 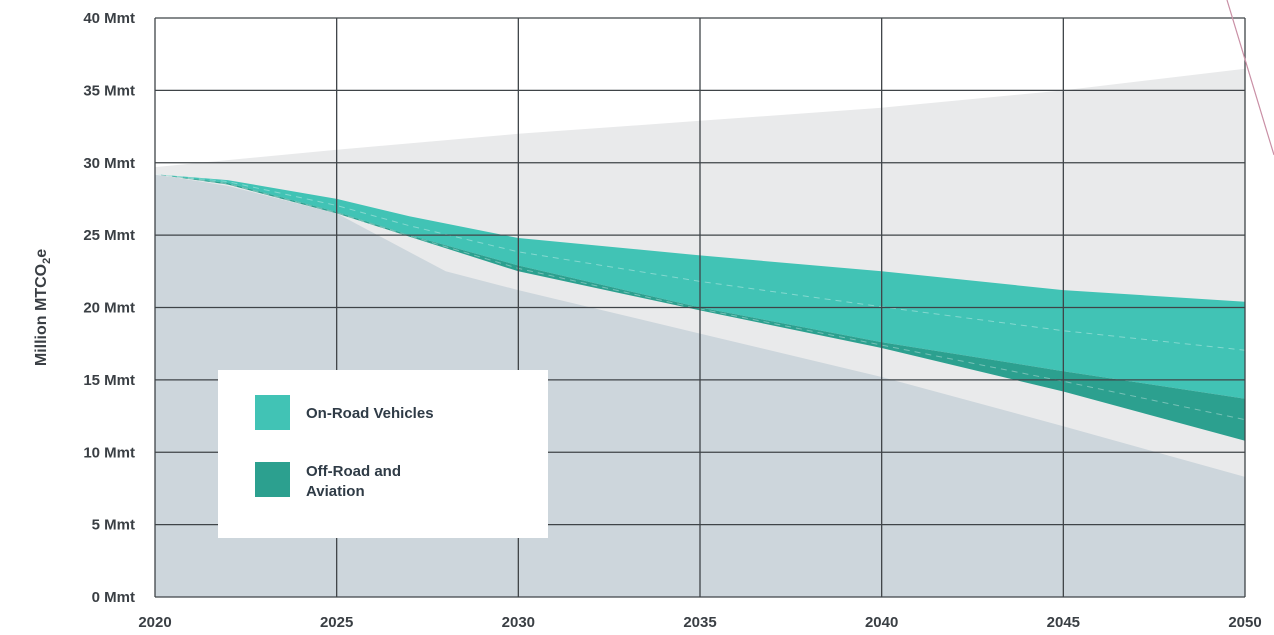 I want to click on y-axis-label: Million MTCO2e, so click(x=43, y=307).